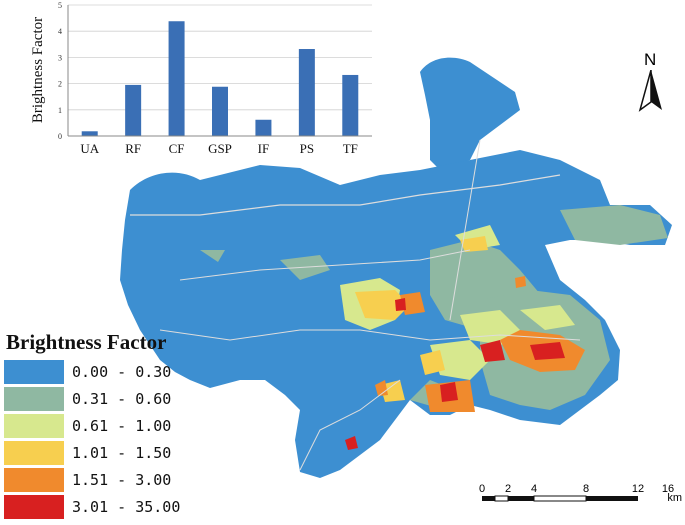 The width and height of the screenshot is (685, 525). Describe the element at coordinates (122, 453) in the screenshot. I see `legend-label: 1.01 - 1.50` at that location.